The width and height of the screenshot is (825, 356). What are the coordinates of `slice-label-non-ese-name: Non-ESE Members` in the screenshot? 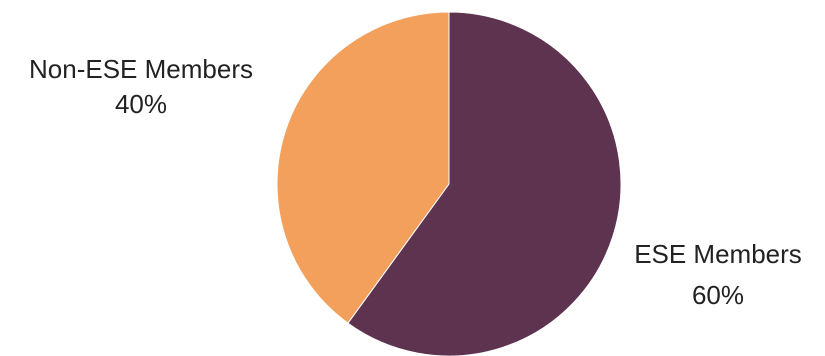 It's located at (141, 69).